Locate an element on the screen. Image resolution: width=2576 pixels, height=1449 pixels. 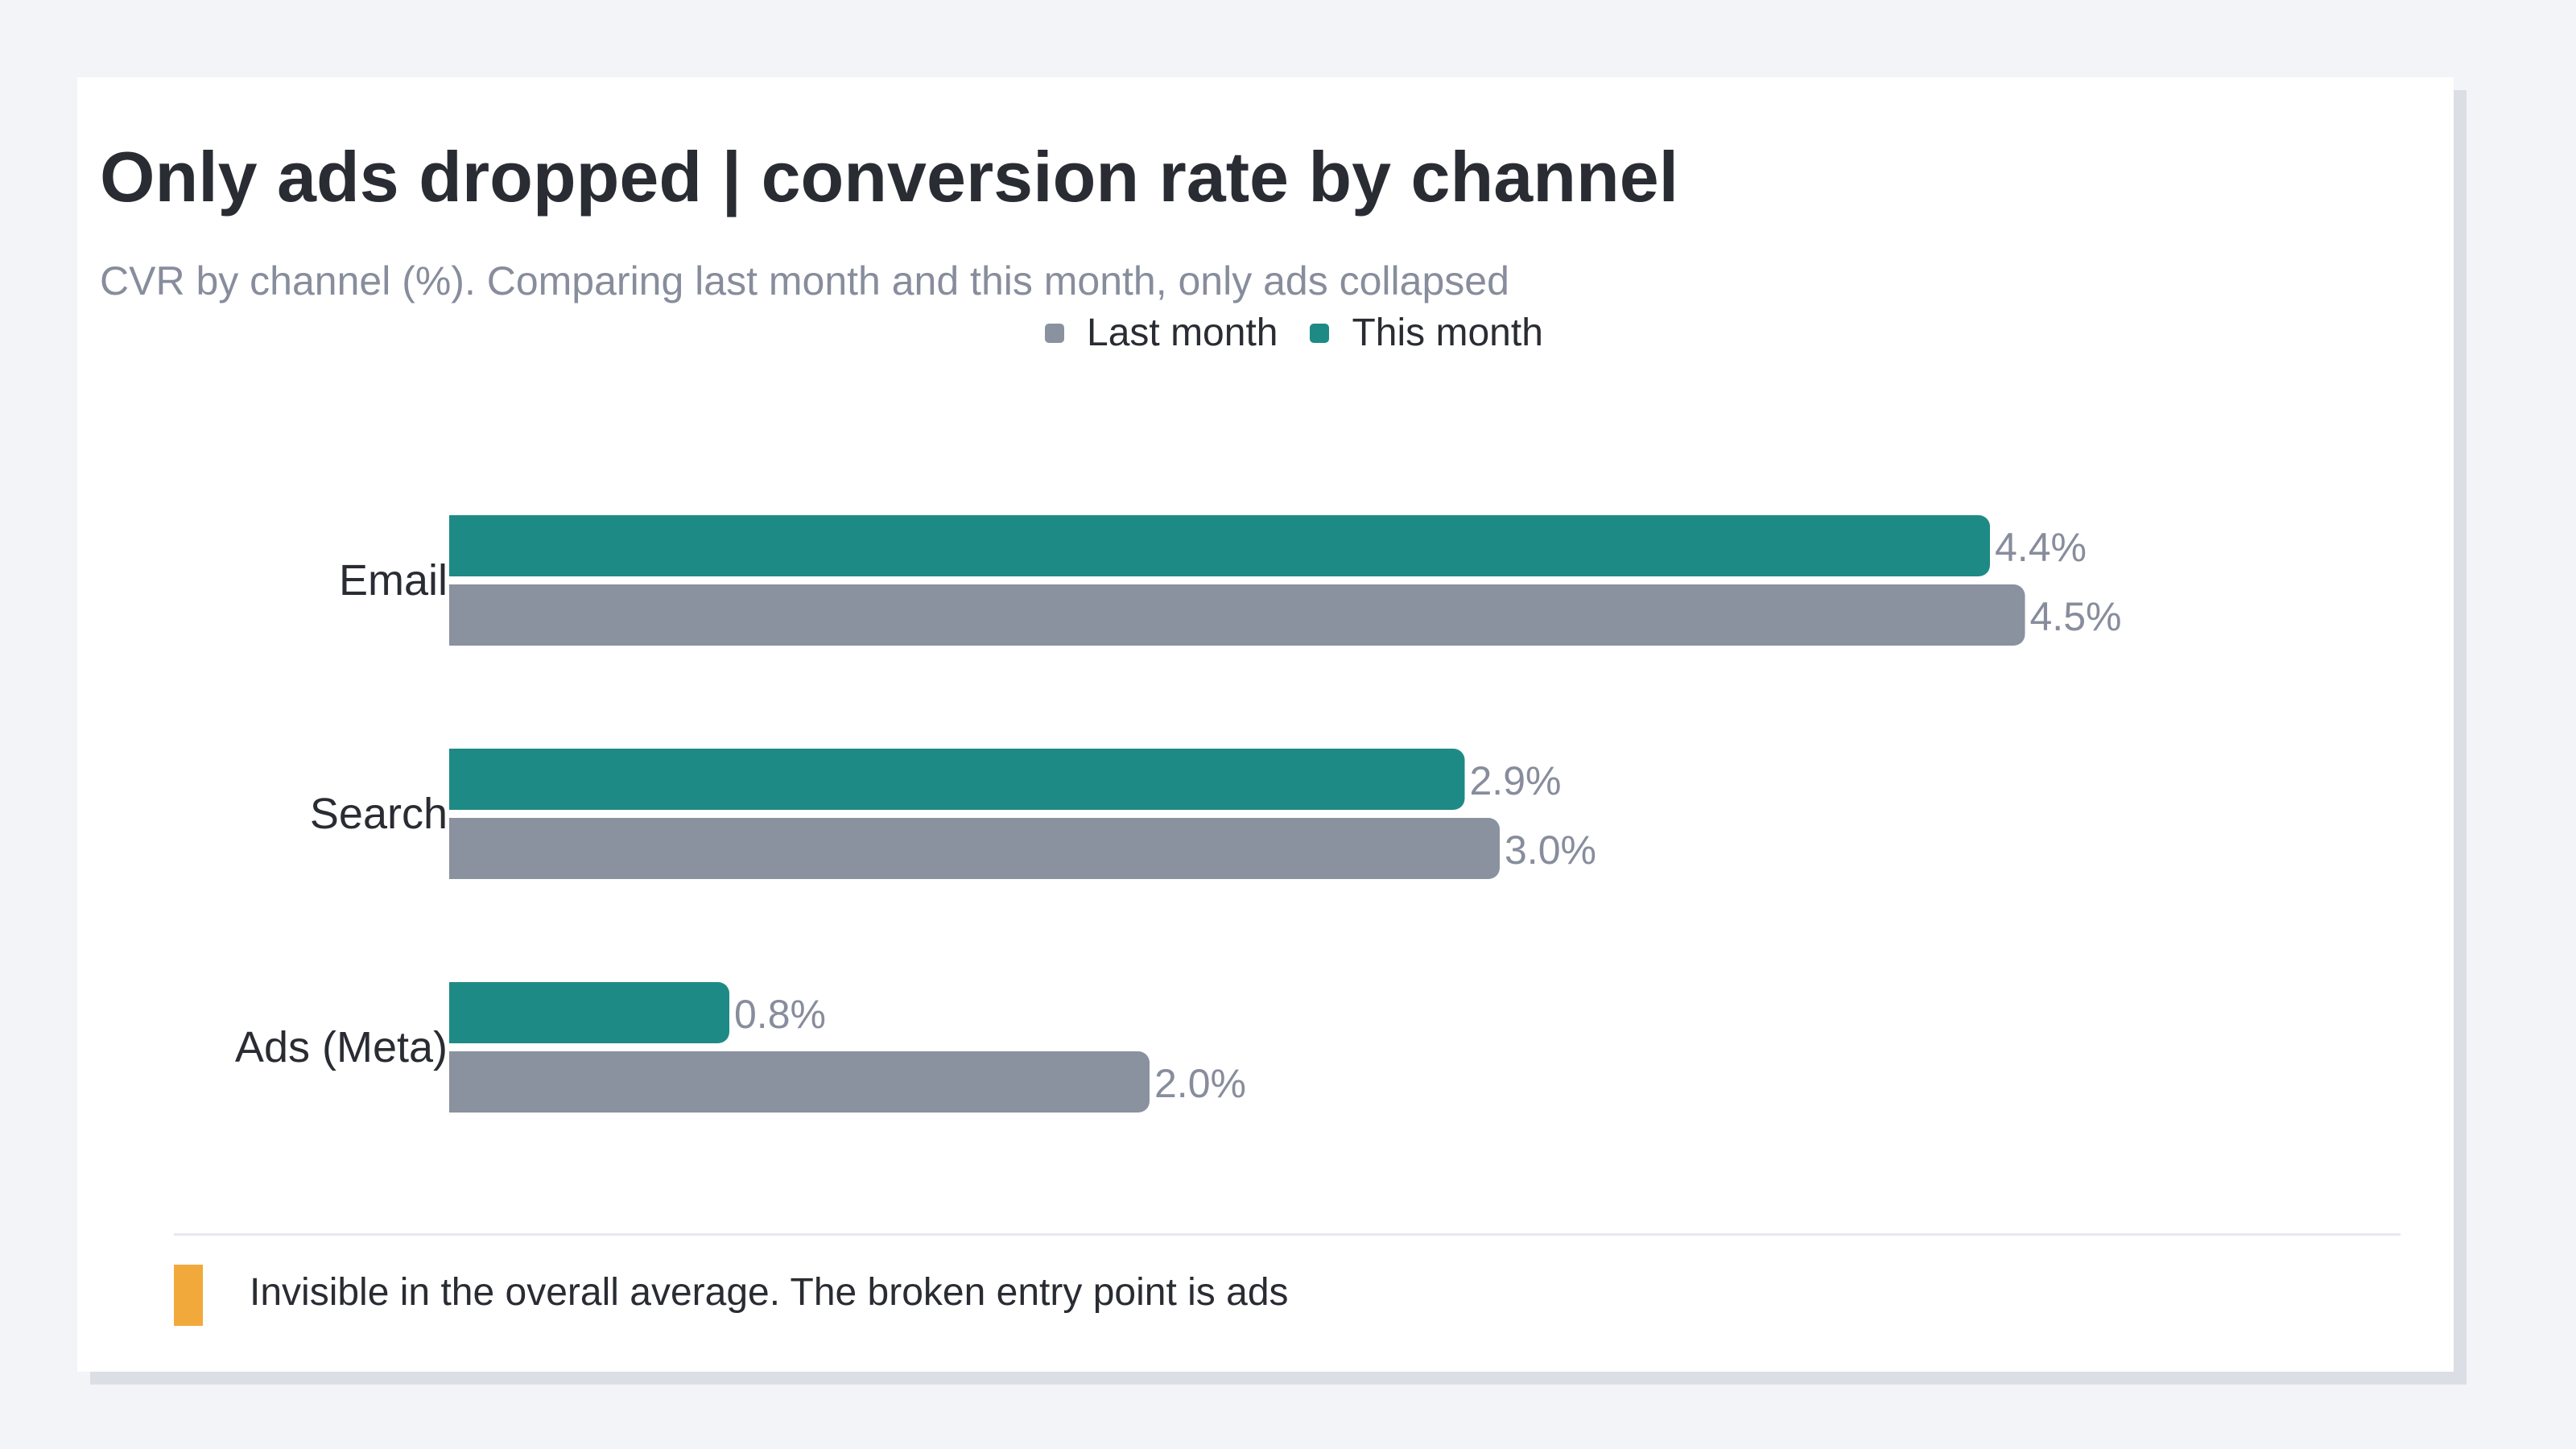
value-label-last-month-search: 3.0% is located at coordinates (1550, 850).